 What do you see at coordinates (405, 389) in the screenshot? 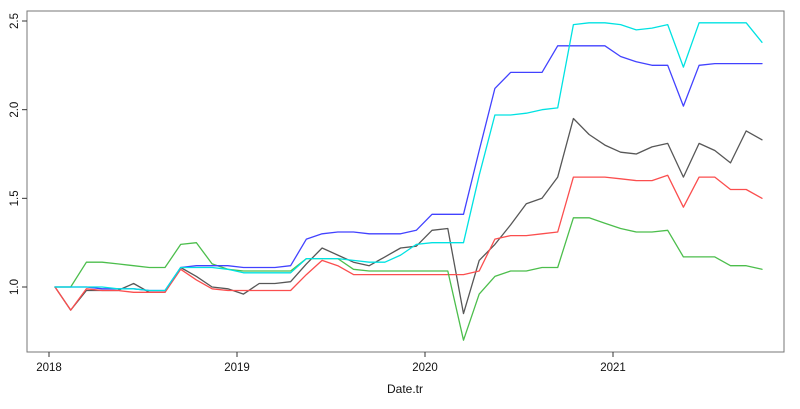
I see `x-axis-title: Date.tr` at bounding box center [405, 389].